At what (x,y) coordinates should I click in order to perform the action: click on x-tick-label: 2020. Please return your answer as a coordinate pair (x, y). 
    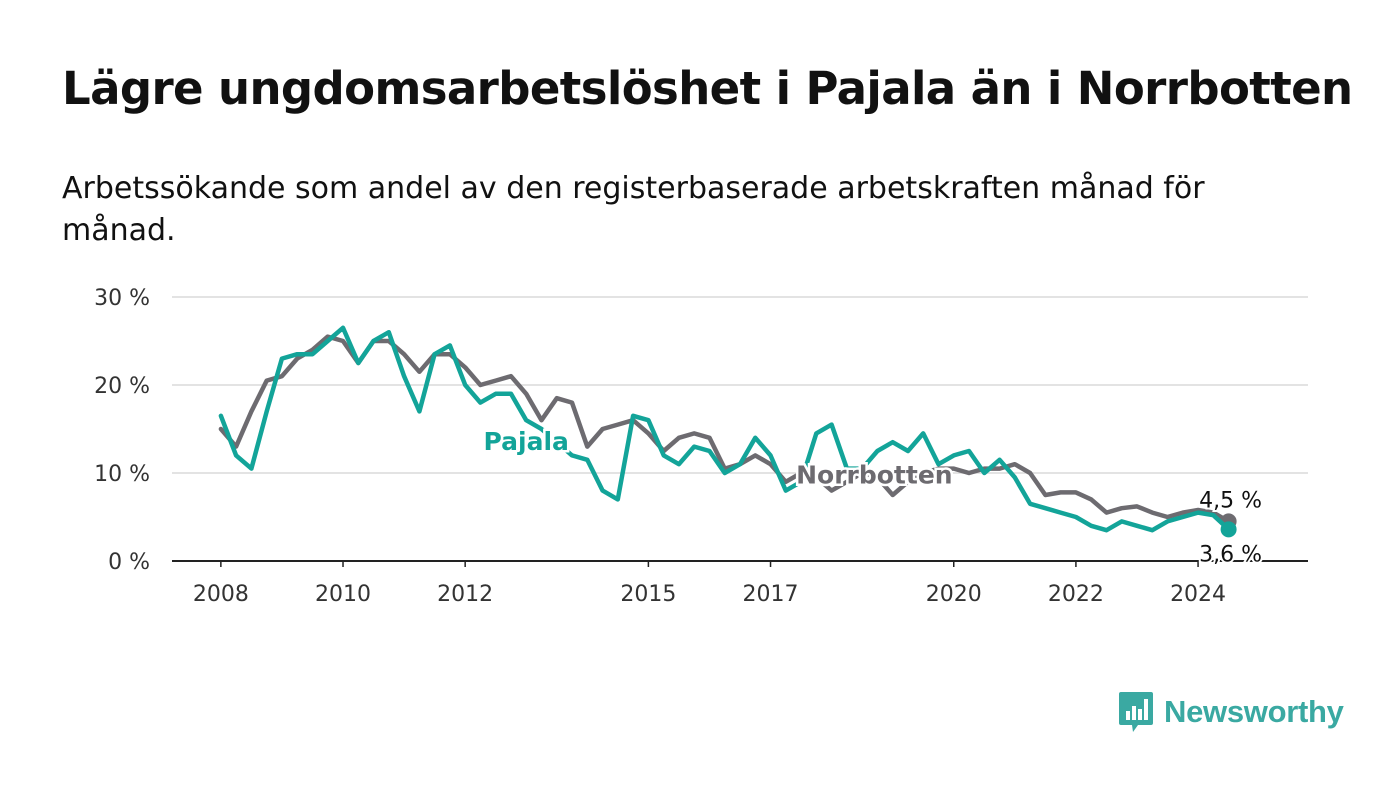
    Looking at the image, I should click on (954, 594).